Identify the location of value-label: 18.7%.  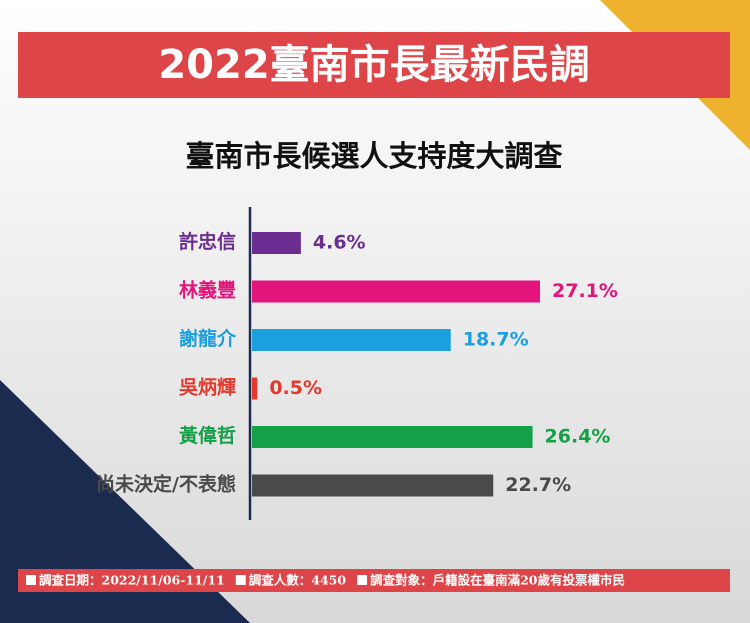
(496, 340).